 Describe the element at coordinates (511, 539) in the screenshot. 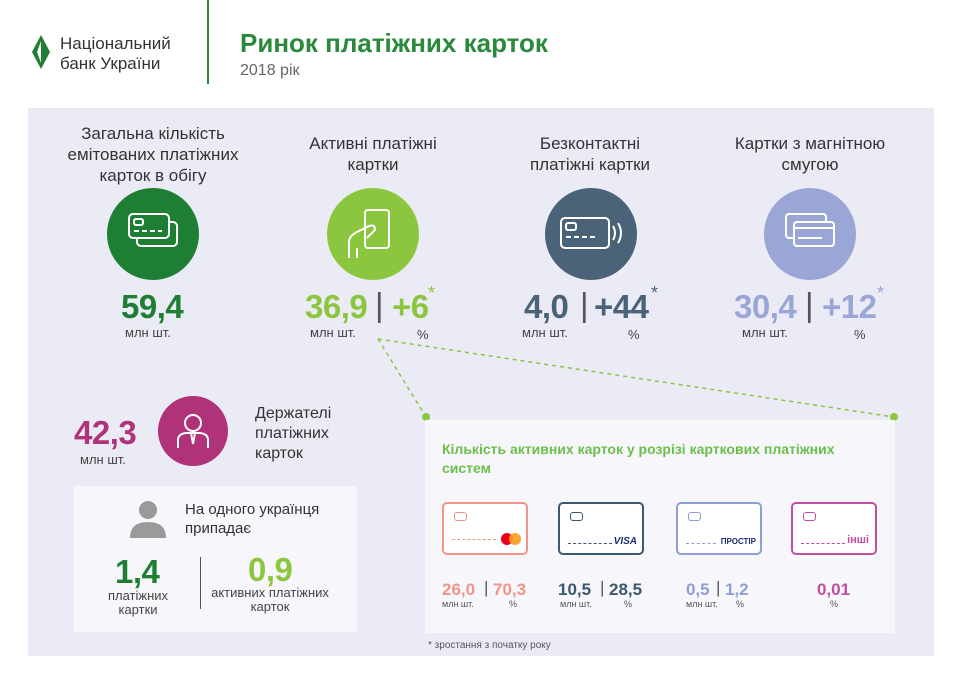

I see `mastercard-logo-icon` at that location.